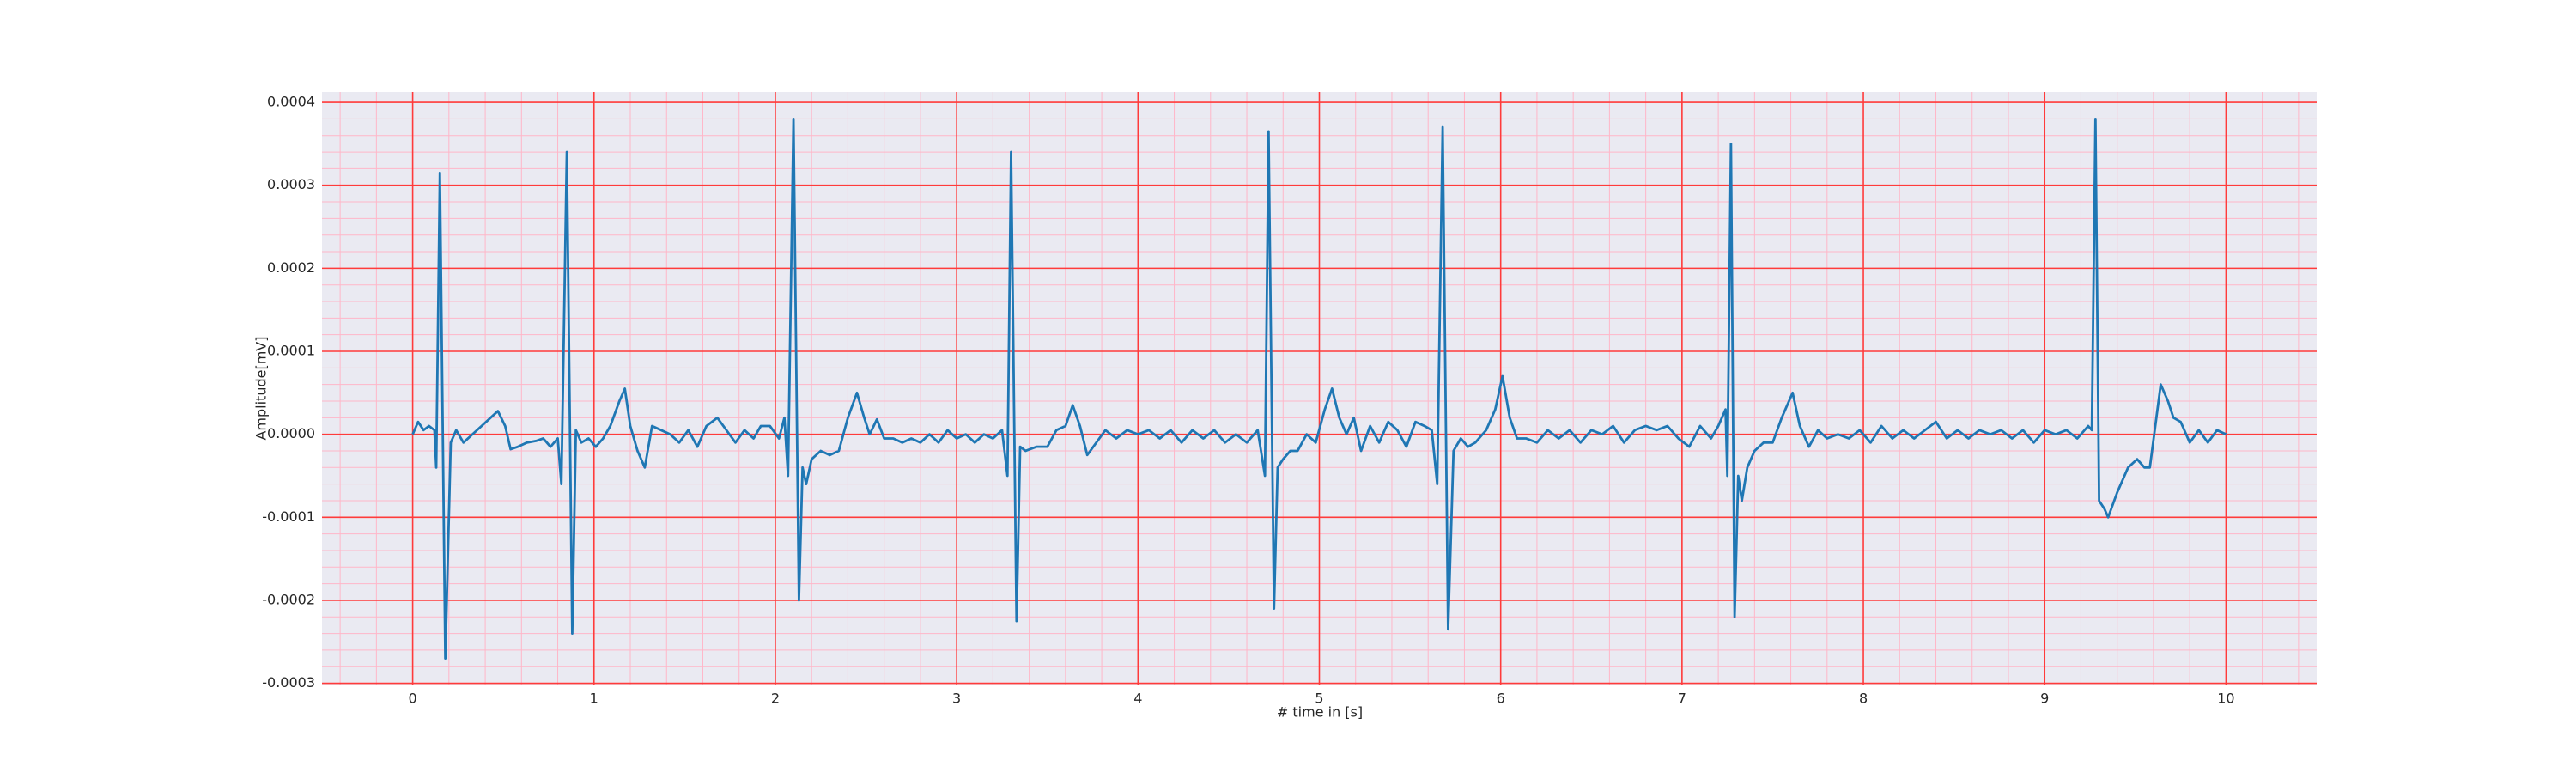 This screenshot has width=2576, height=773. Describe the element at coordinates (1137, 699) in the screenshot. I see `x-tick-label: 4` at that location.